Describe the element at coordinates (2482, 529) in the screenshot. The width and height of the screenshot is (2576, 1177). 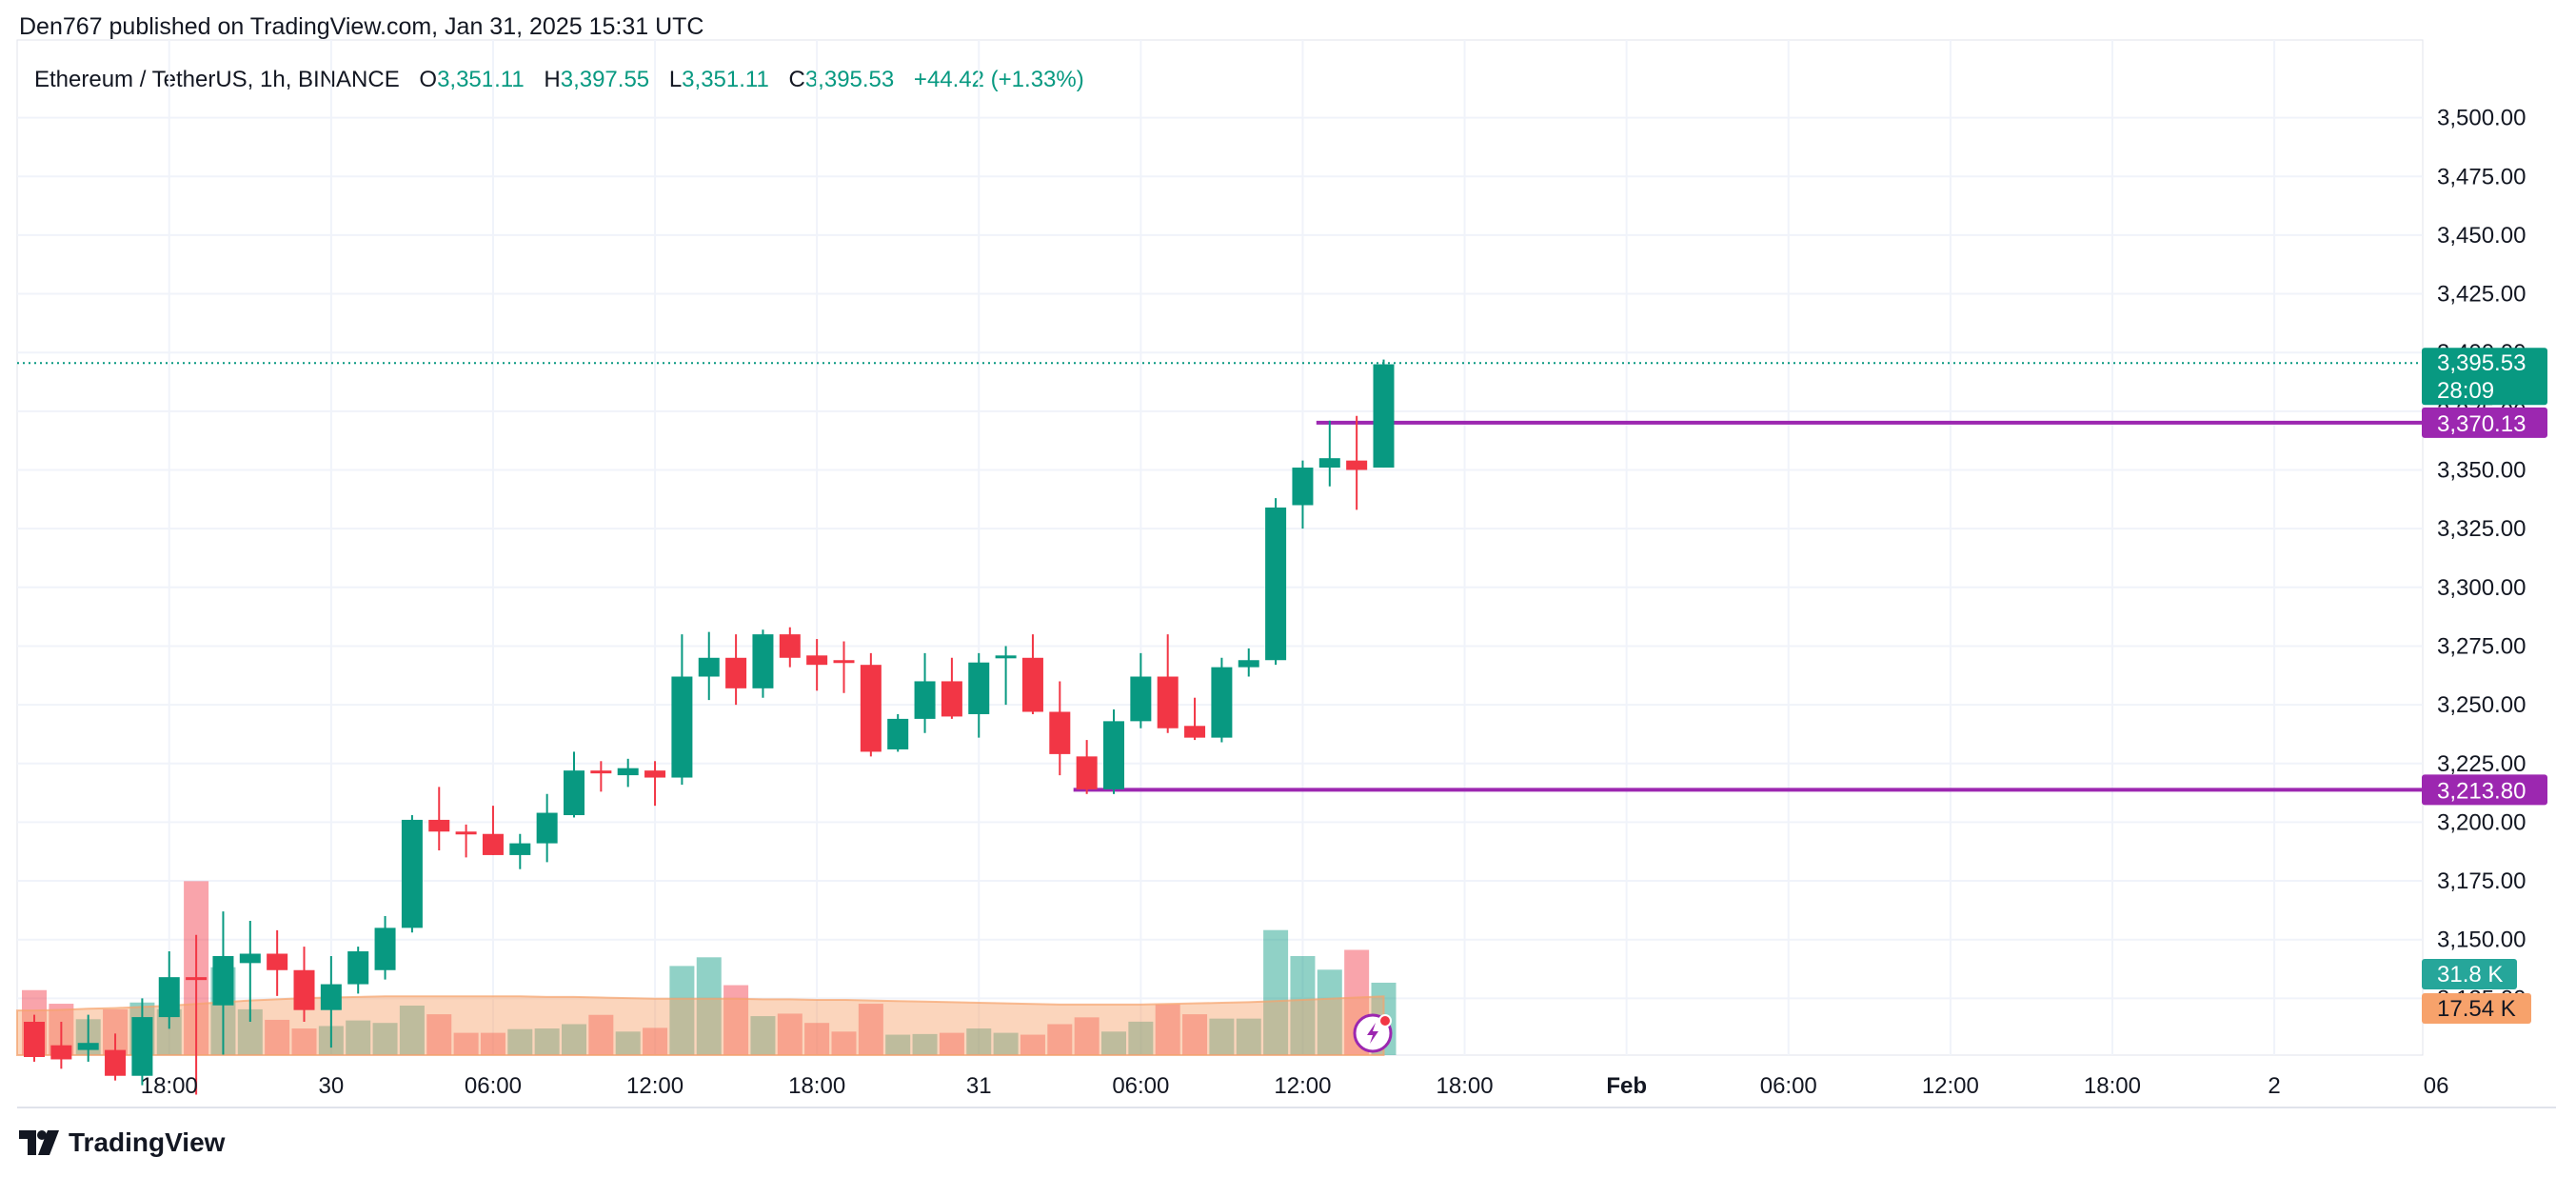
I see `y-tick-label: 3,325.00` at that location.